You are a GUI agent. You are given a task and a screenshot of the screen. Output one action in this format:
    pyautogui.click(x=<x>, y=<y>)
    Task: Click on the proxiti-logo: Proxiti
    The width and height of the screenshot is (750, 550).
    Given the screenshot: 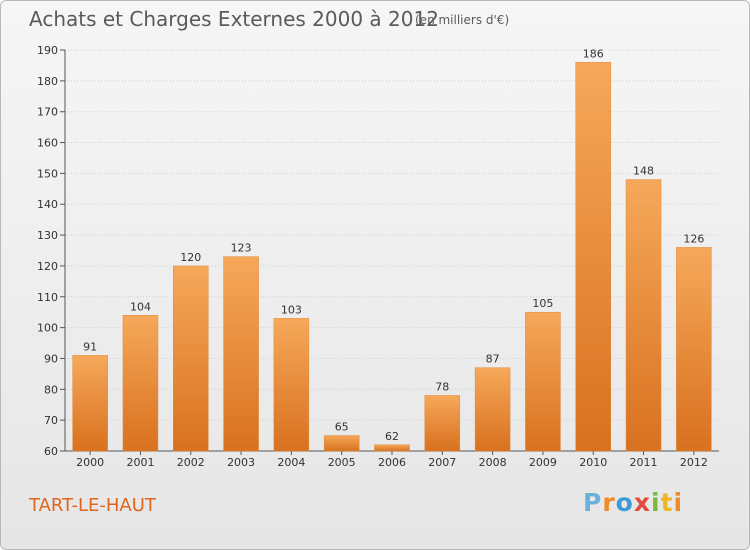 What is the action you would take?
    pyautogui.click(x=633, y=502)
    